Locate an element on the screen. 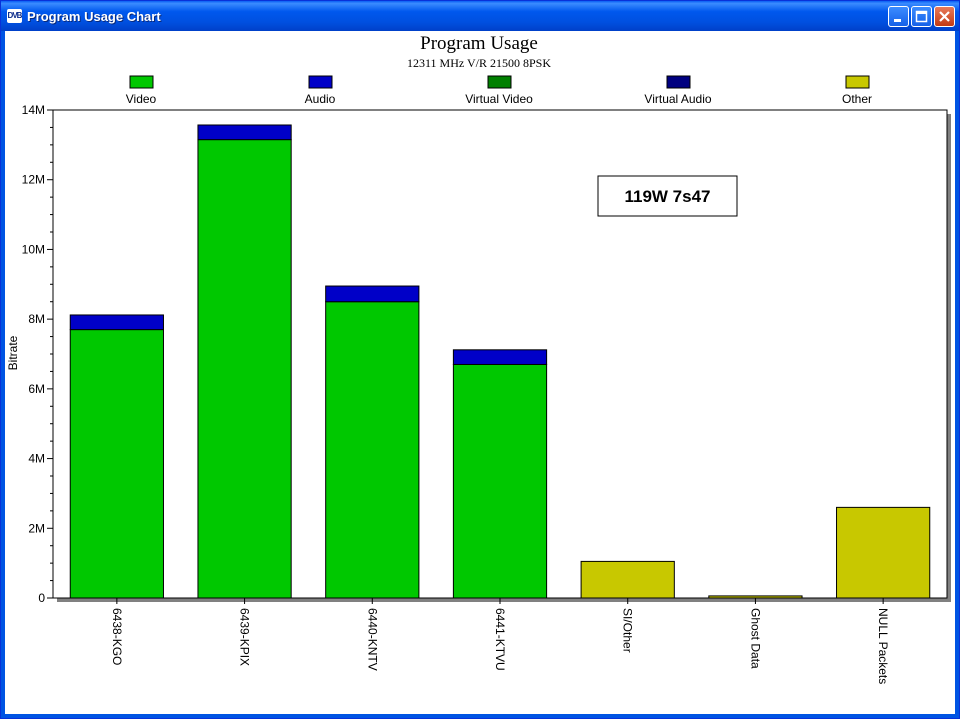 The image size is (960, 719). maximize-button is located at coordinates (921, 16).